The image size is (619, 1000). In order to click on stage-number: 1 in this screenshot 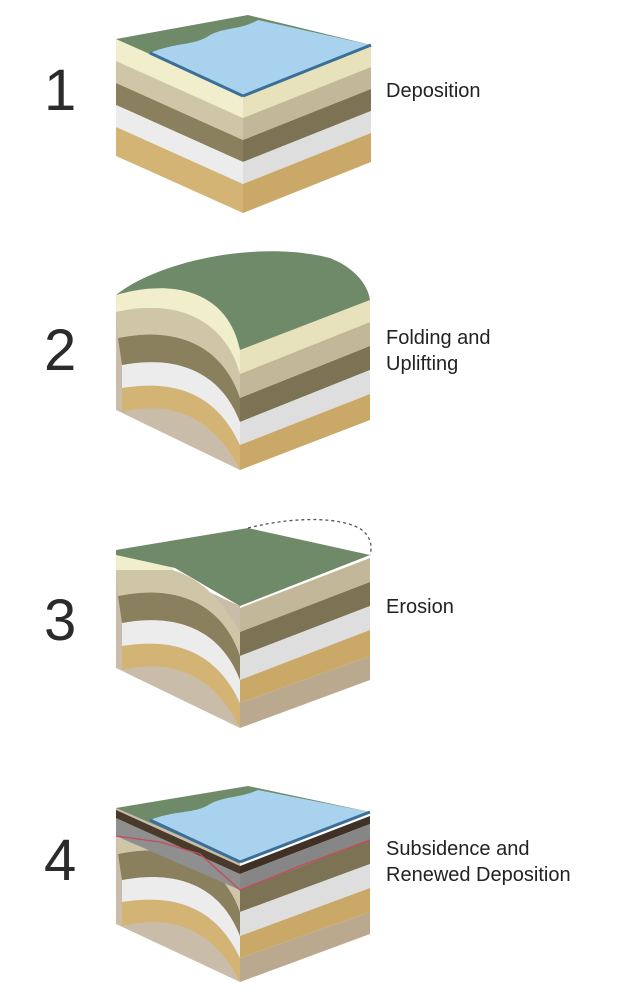, I will do `click(60, 90)`.